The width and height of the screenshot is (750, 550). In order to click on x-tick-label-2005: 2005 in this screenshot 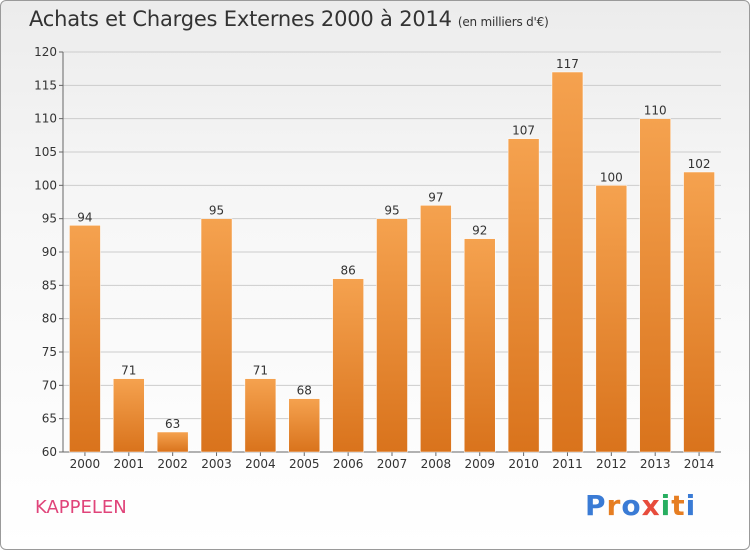, I will do `click(304, 464)`.